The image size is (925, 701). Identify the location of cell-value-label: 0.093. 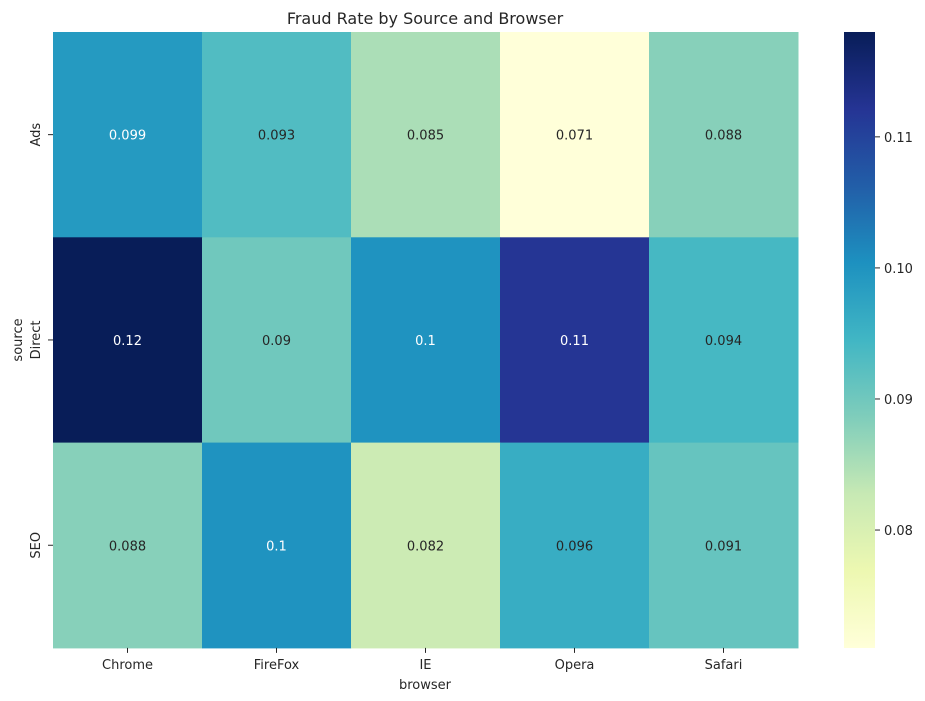
(276, 136).